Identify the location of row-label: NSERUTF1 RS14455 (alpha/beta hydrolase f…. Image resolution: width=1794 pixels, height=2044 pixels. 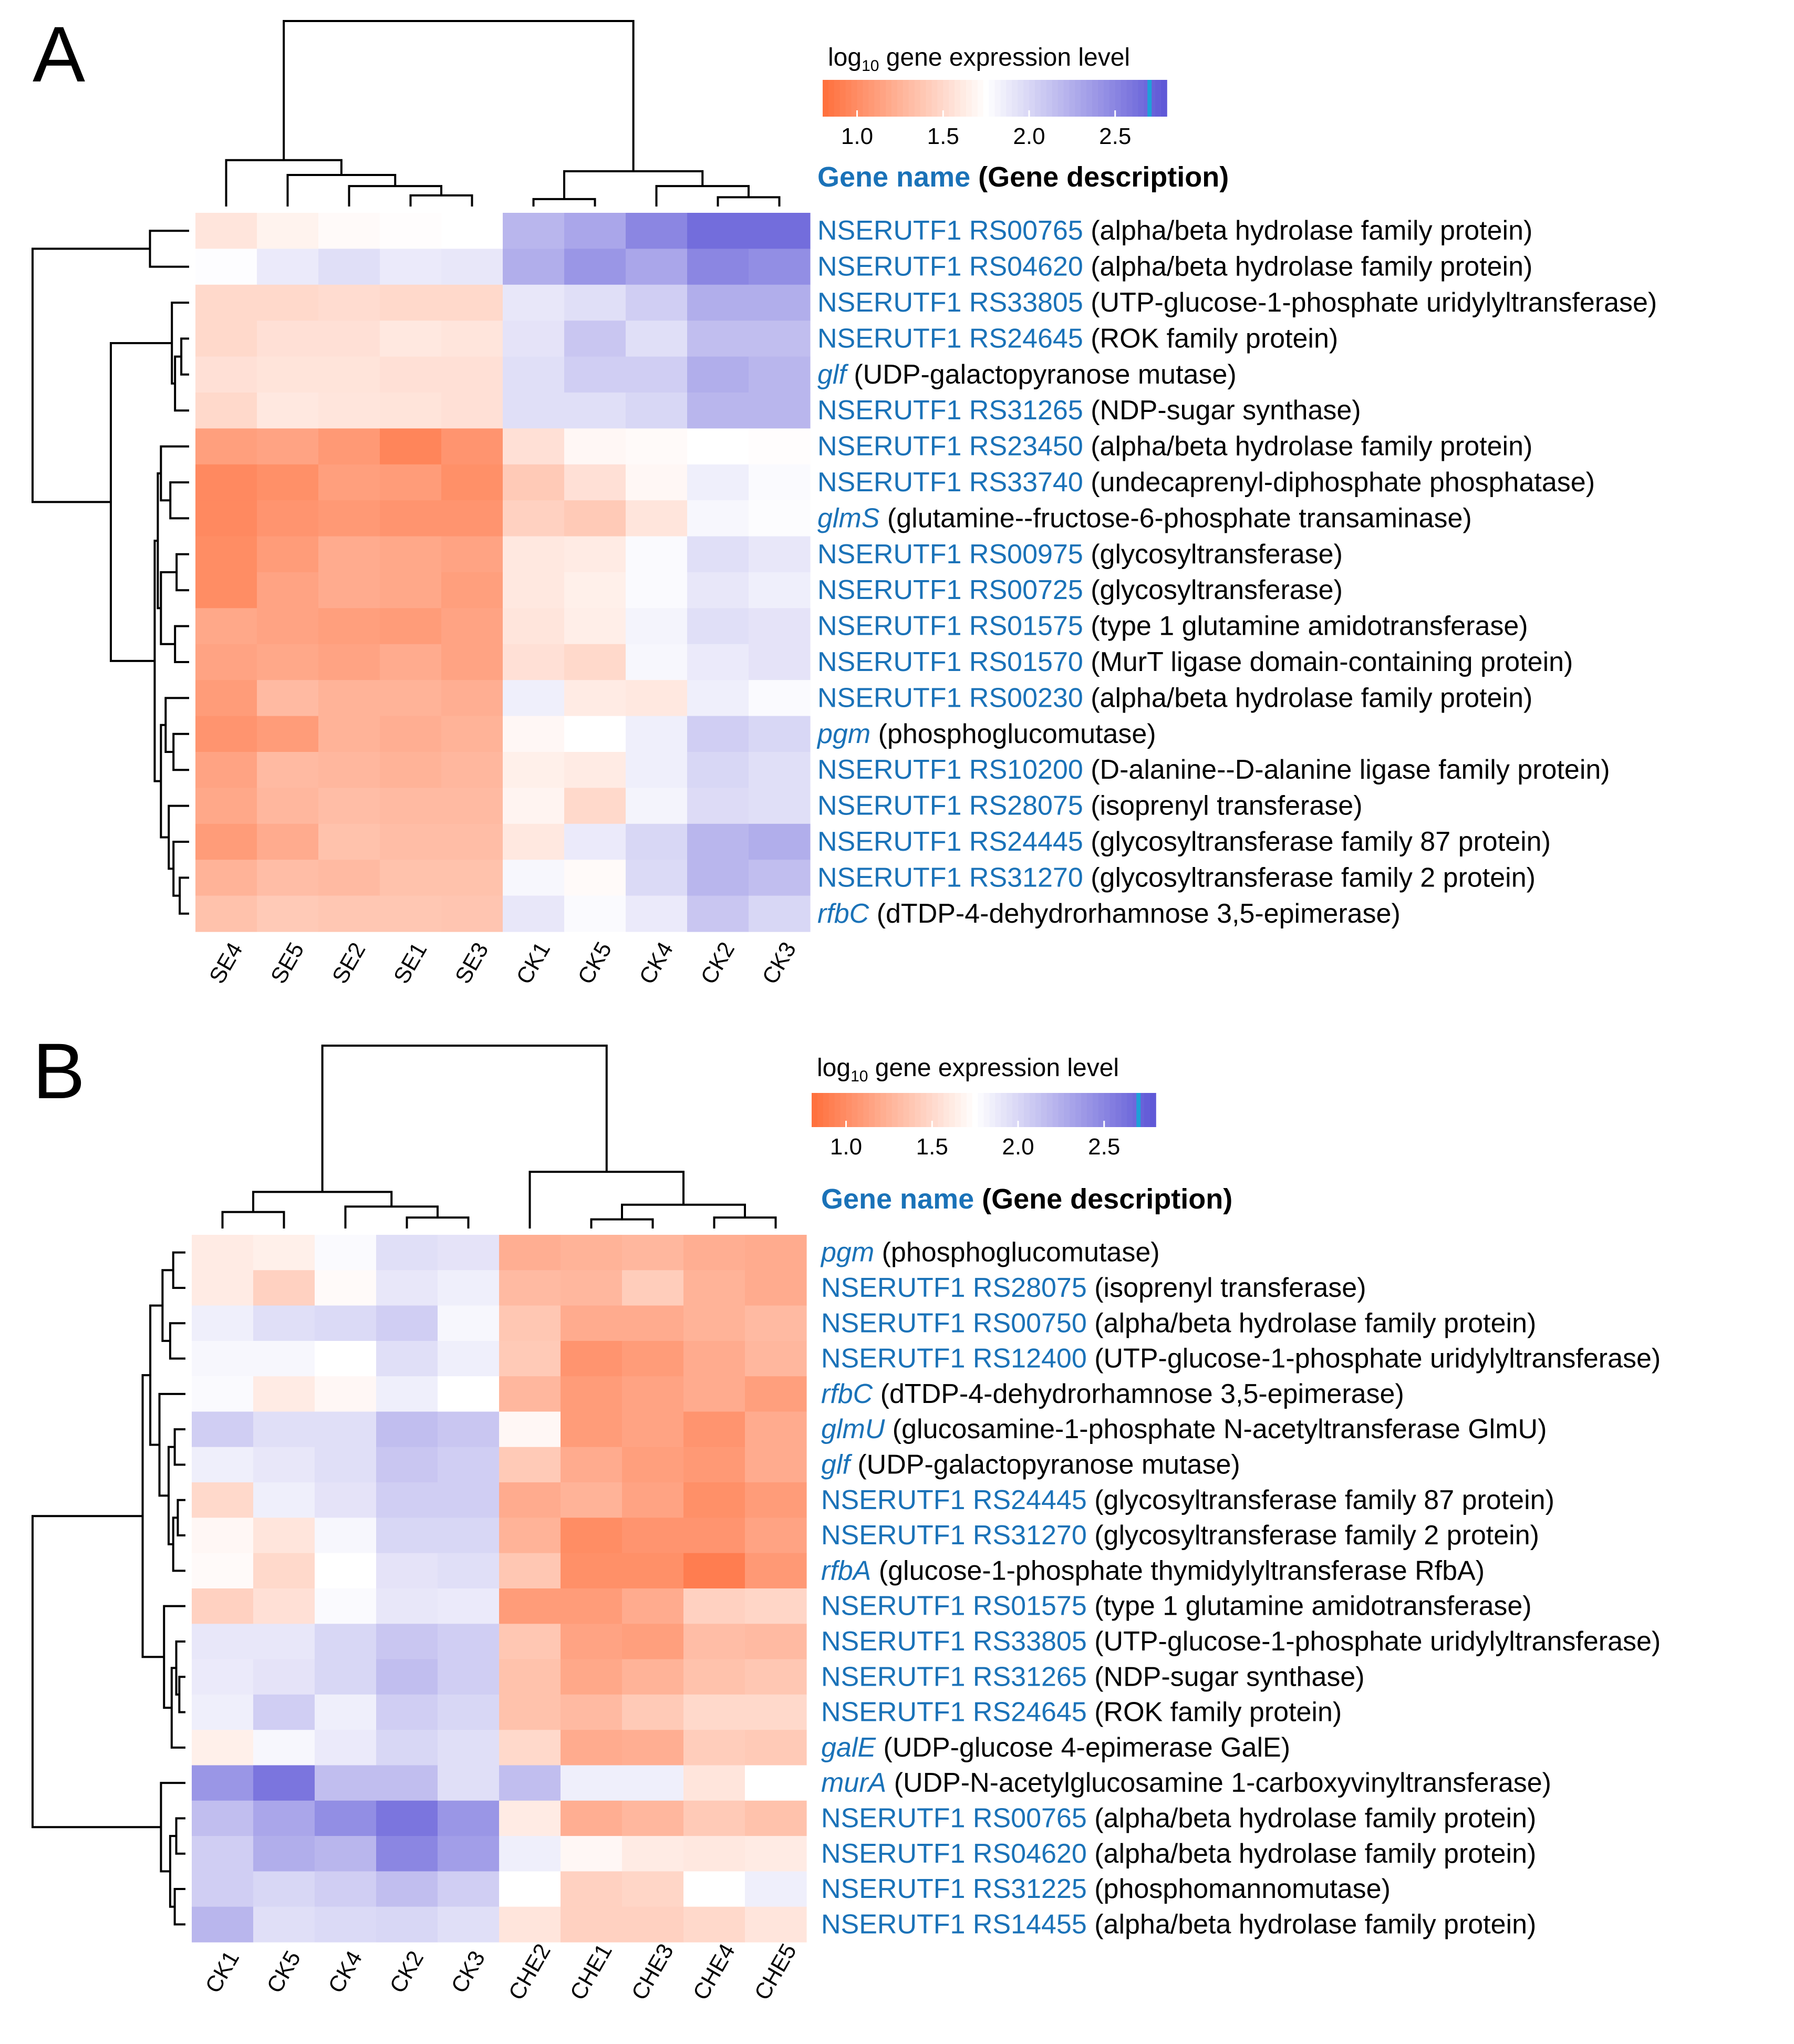
(1179, 1924).